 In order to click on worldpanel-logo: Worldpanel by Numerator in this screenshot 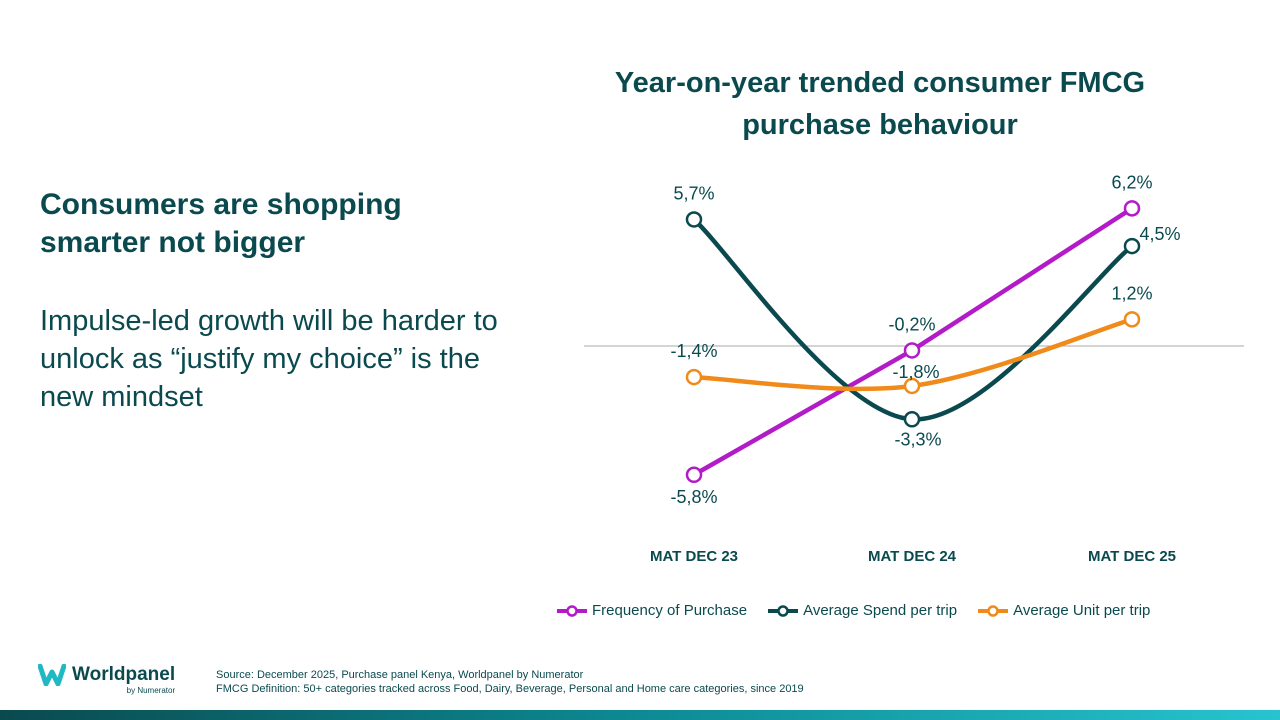, I will do `click(106, 680)`.